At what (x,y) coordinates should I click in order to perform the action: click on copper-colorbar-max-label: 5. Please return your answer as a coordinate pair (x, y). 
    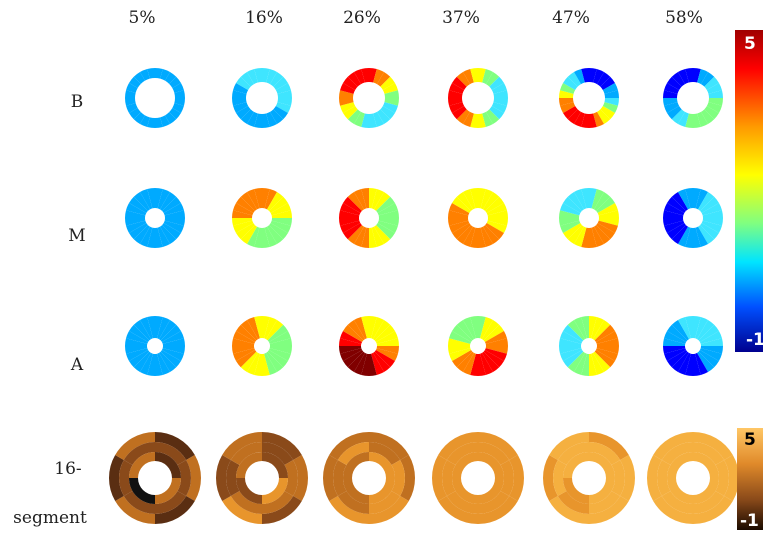
    Looking at the image, I should click on (750, 440).